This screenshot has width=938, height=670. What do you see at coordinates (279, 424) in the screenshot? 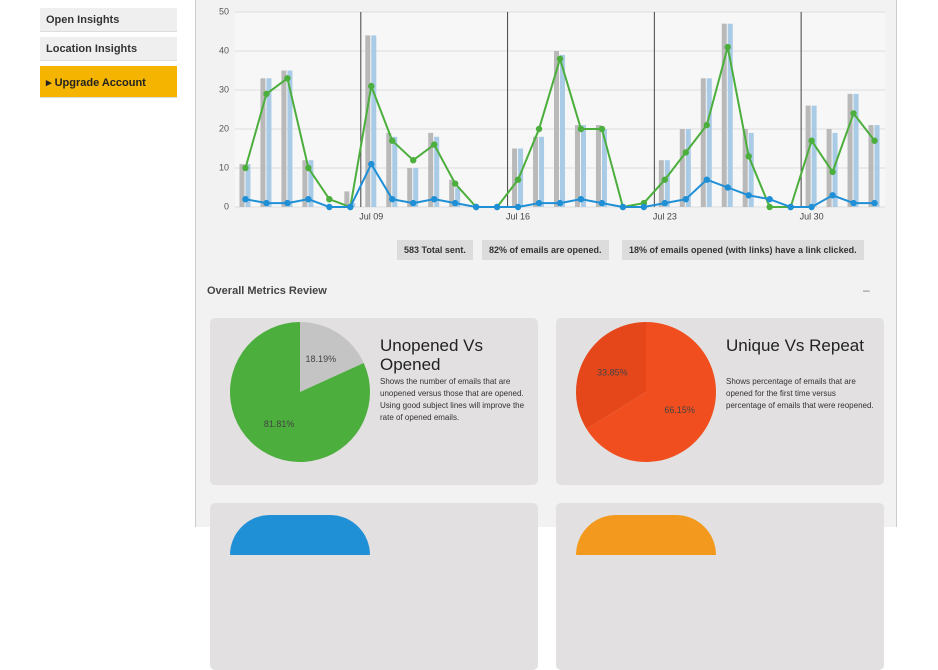
I see `pie-label: 81.81%` at bounding box center [279, 424].